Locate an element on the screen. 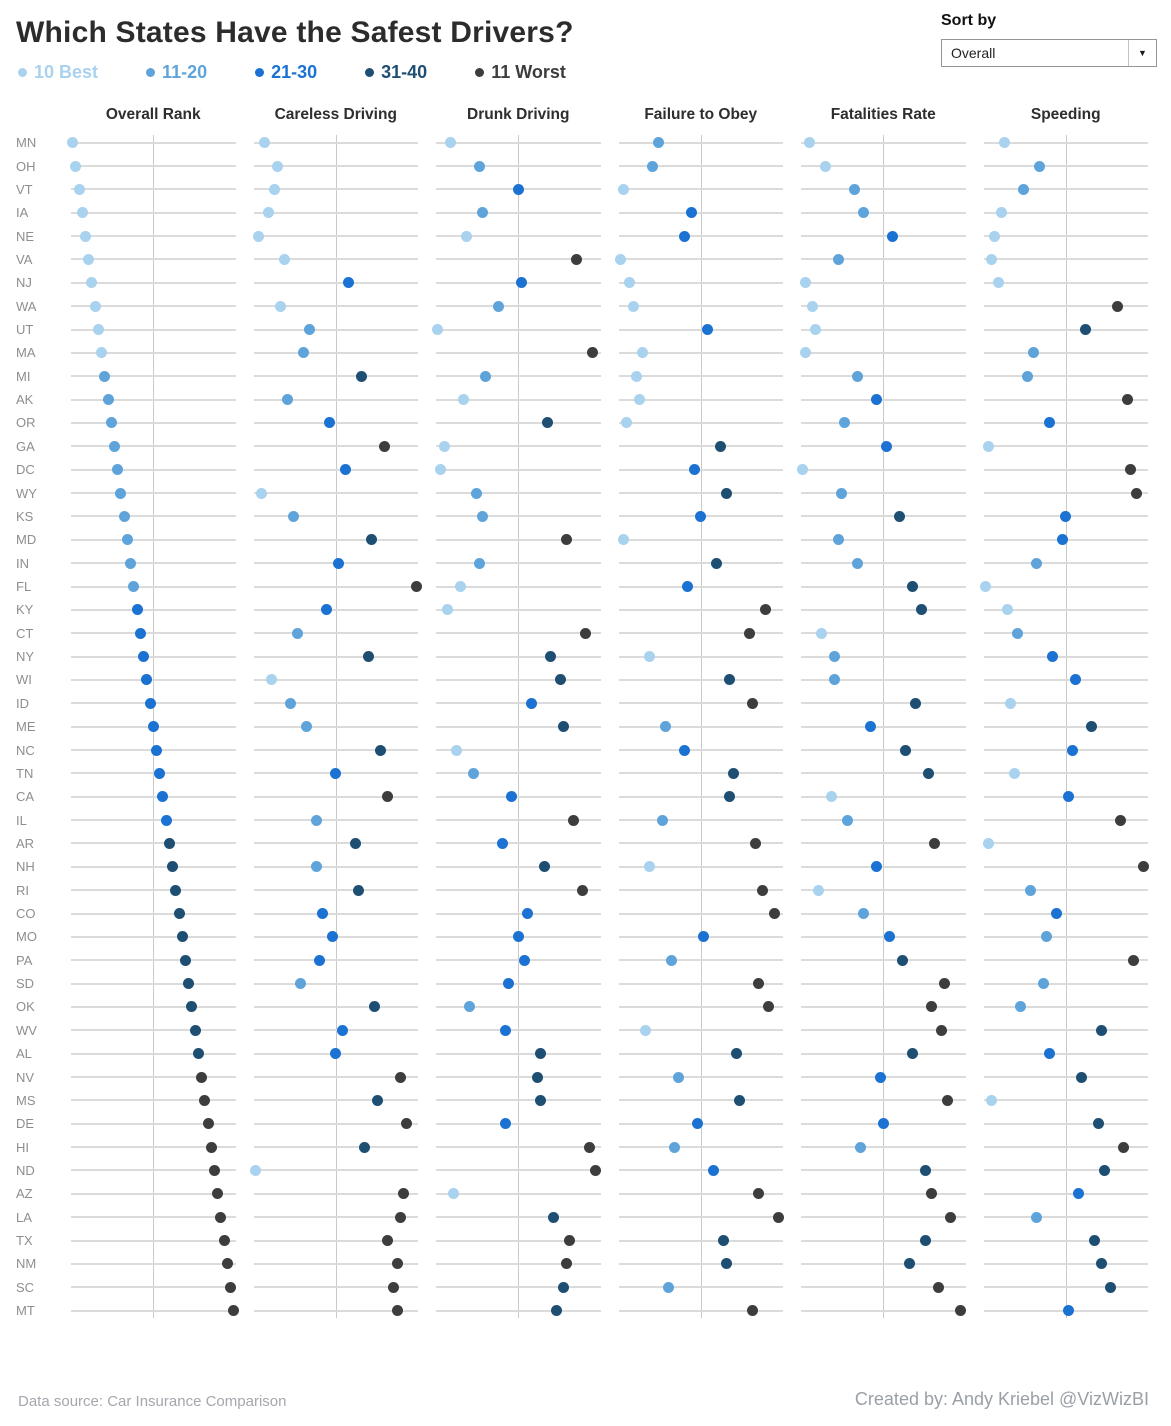 The image size is (1171, 1426). rank-dot-ma-careless-driving is located at coordinates (303, 353).